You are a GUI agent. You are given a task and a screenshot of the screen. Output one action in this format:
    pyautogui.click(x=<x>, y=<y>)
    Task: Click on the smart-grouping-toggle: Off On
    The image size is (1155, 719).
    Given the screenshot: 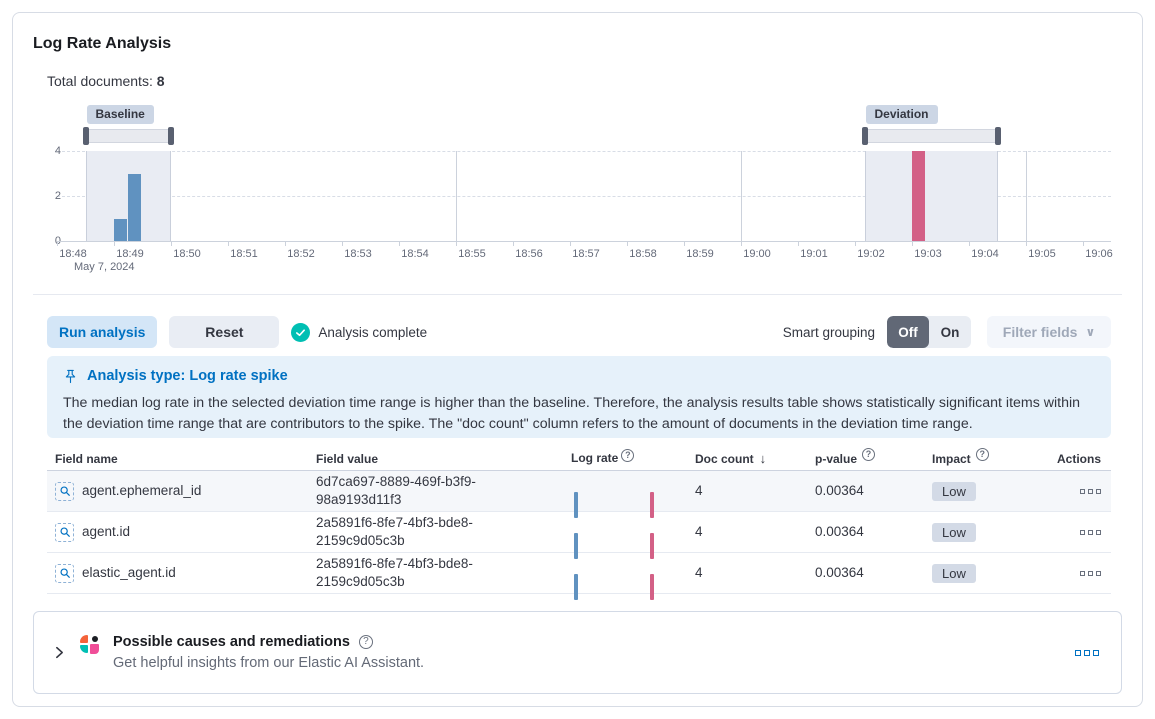 What is the action you would take?
    pyautogui.click(x=929, y=332)
    